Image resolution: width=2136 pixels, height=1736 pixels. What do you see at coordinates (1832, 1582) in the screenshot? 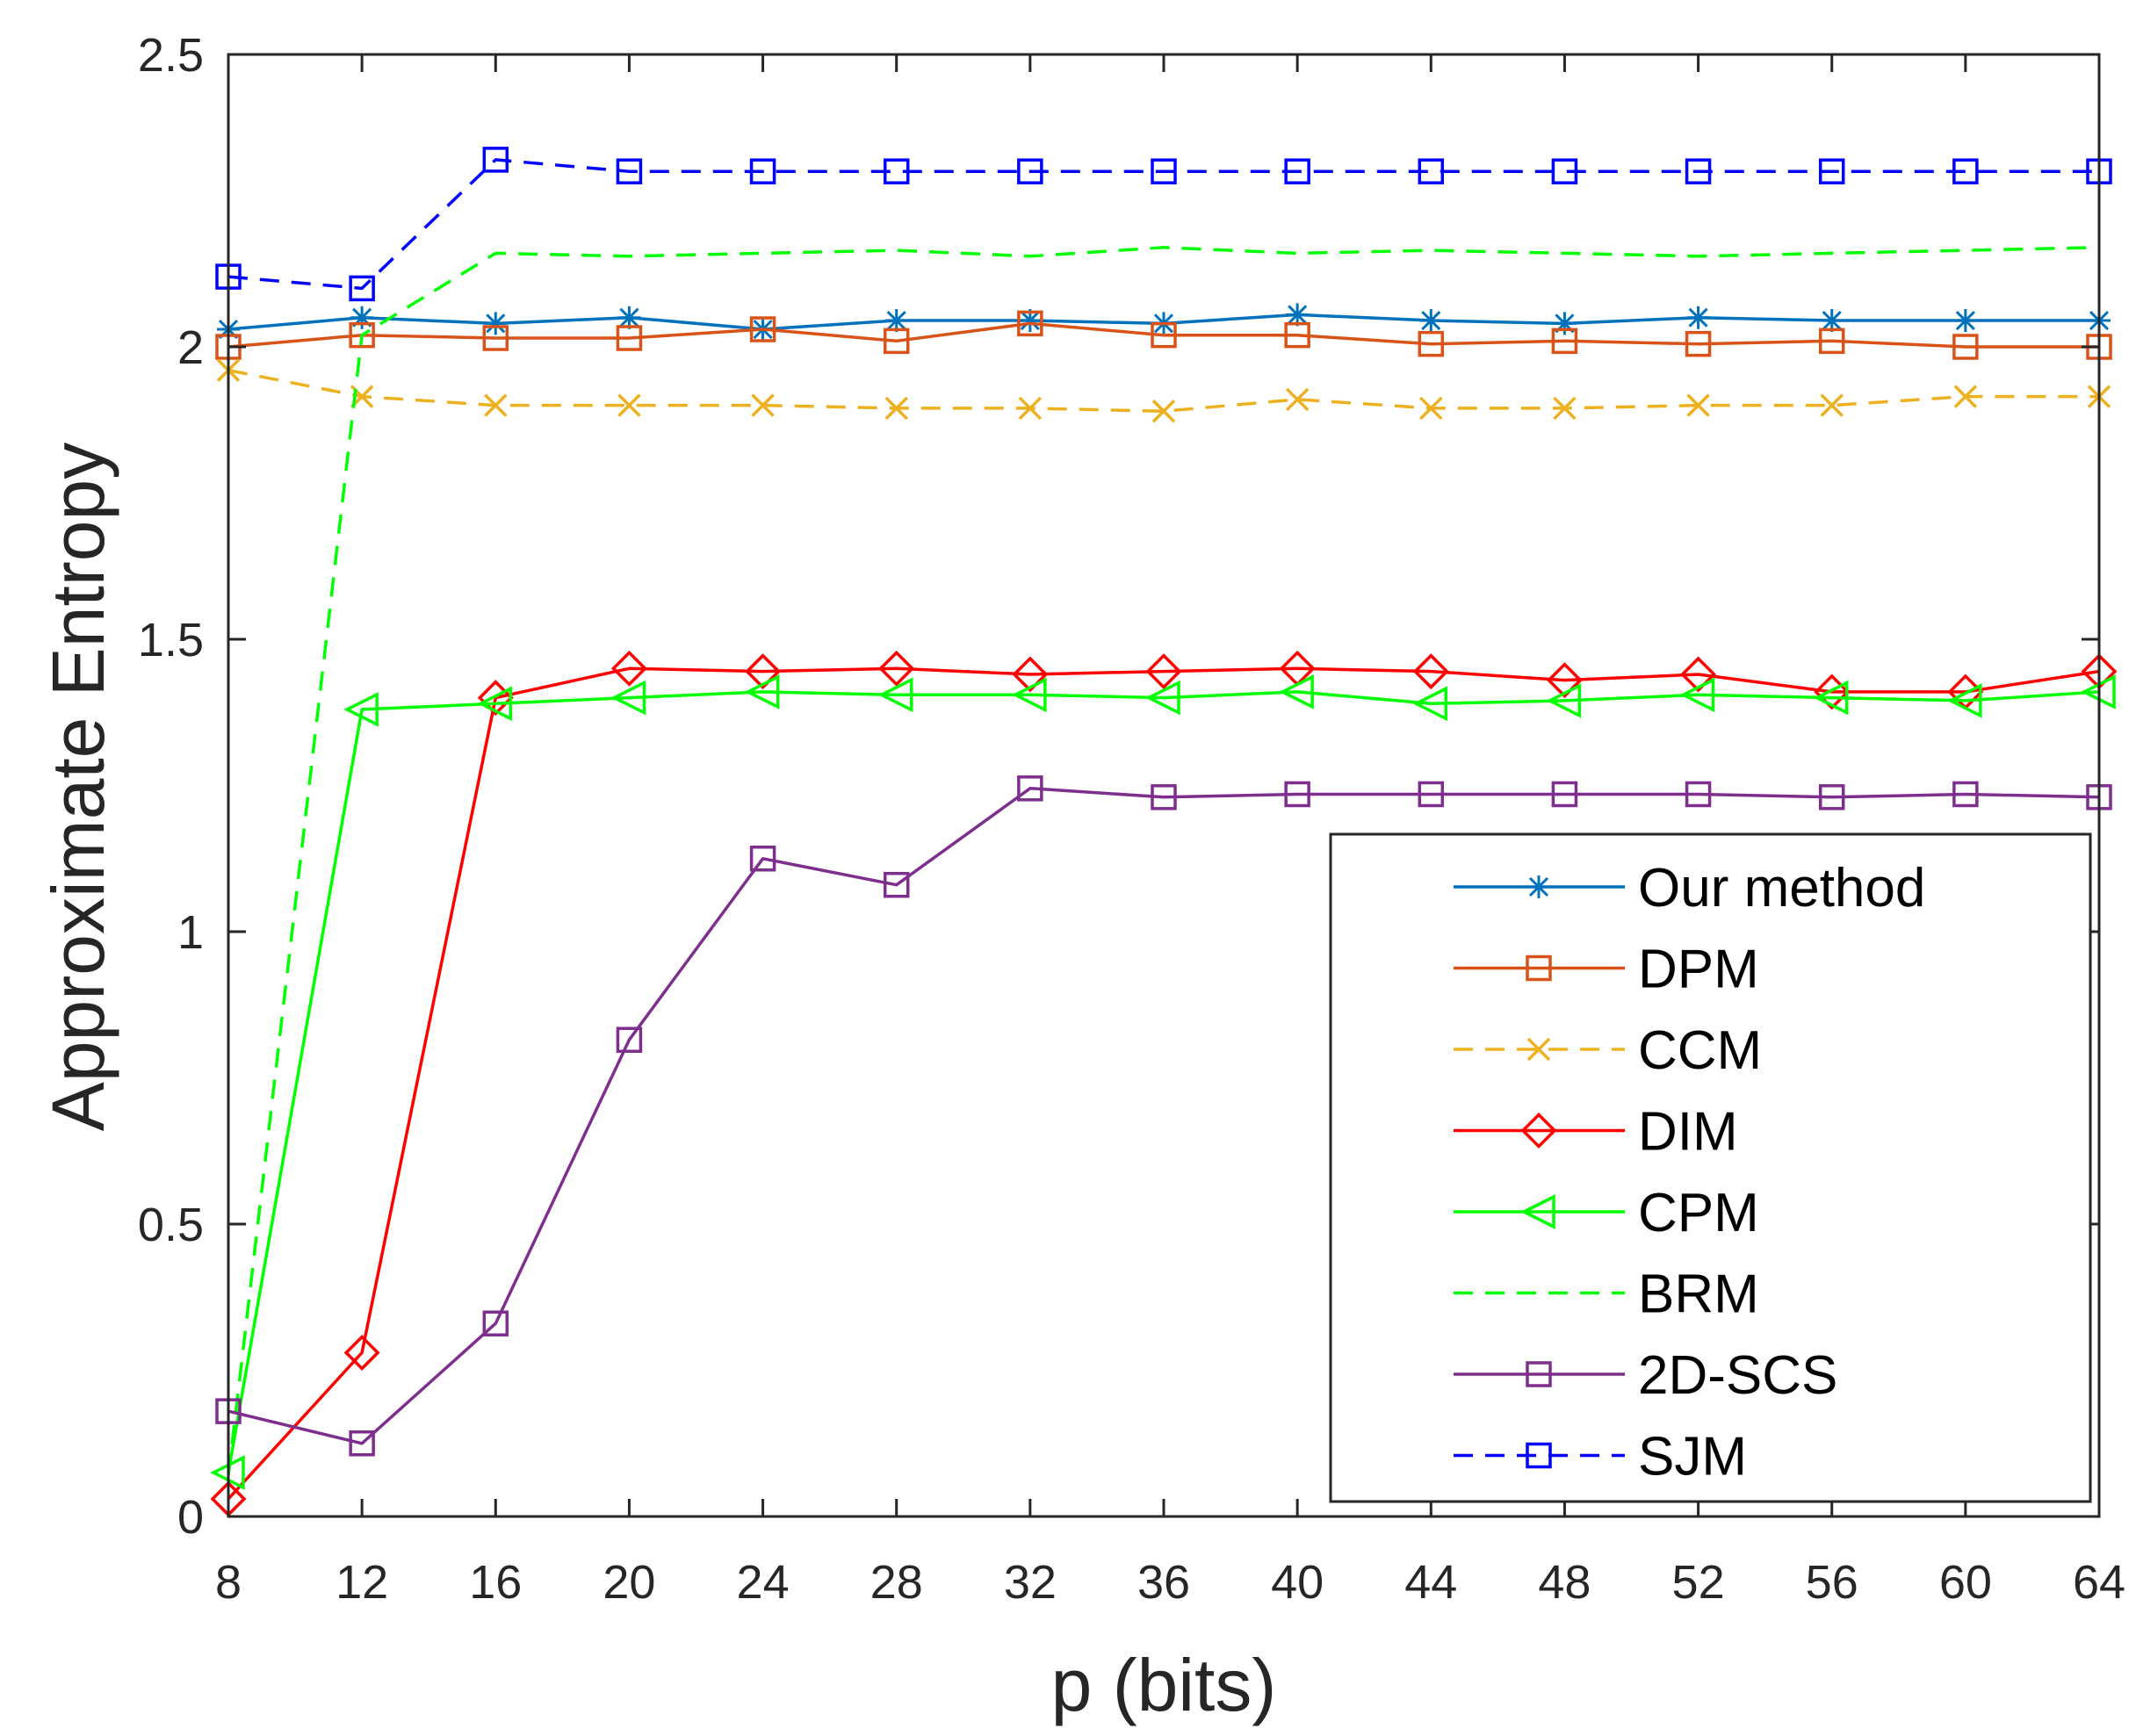
I see `x-tick-label: 56` at bounding box center [1832, 1582].